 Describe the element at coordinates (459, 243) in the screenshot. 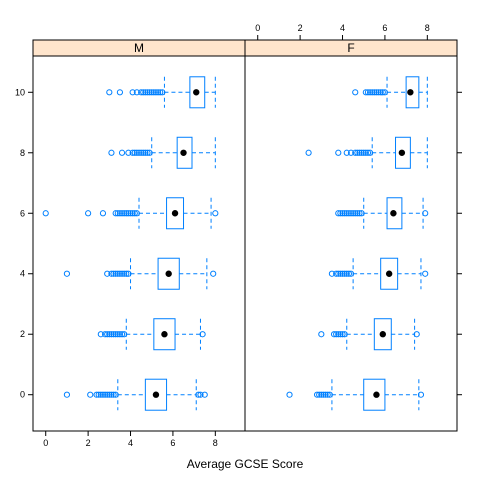

I see `y-axis-right` at that location.